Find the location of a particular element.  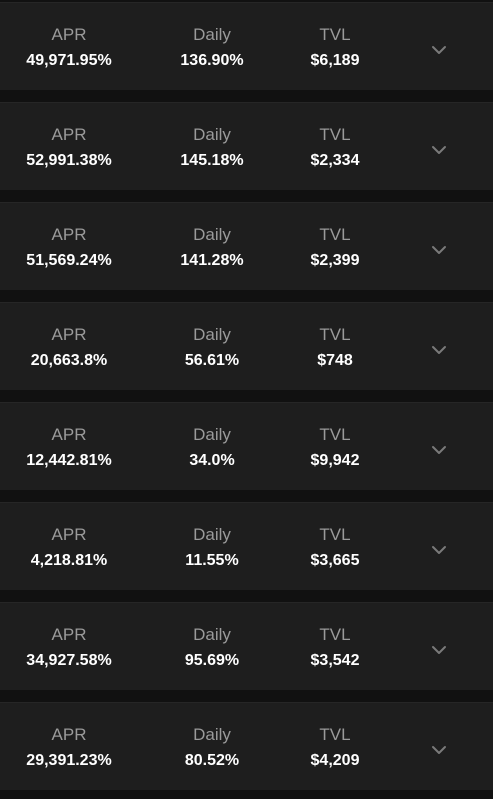

daily-stat: Daily 80.52% is located at coordinates (212, 747).